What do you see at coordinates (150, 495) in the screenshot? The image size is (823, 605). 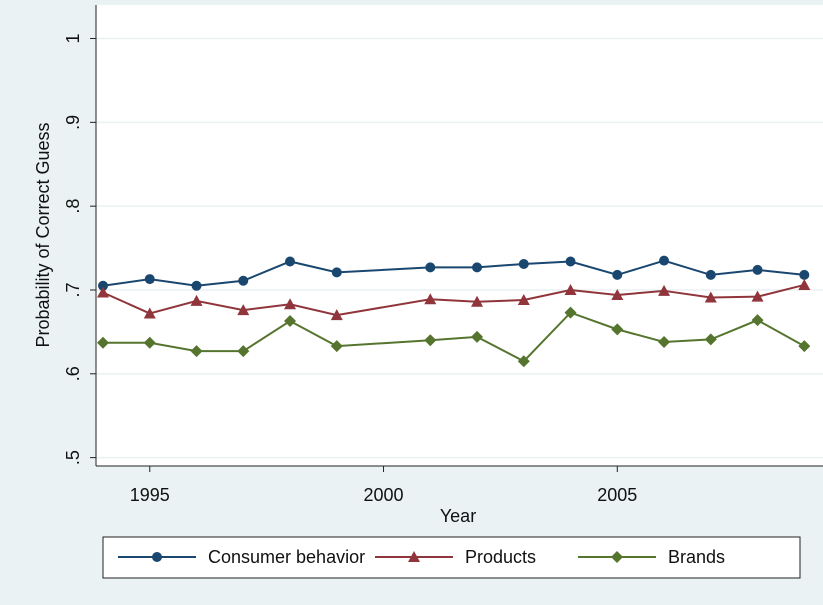 I see `x-tick-label: 1995` at bounding box center [150, 495].